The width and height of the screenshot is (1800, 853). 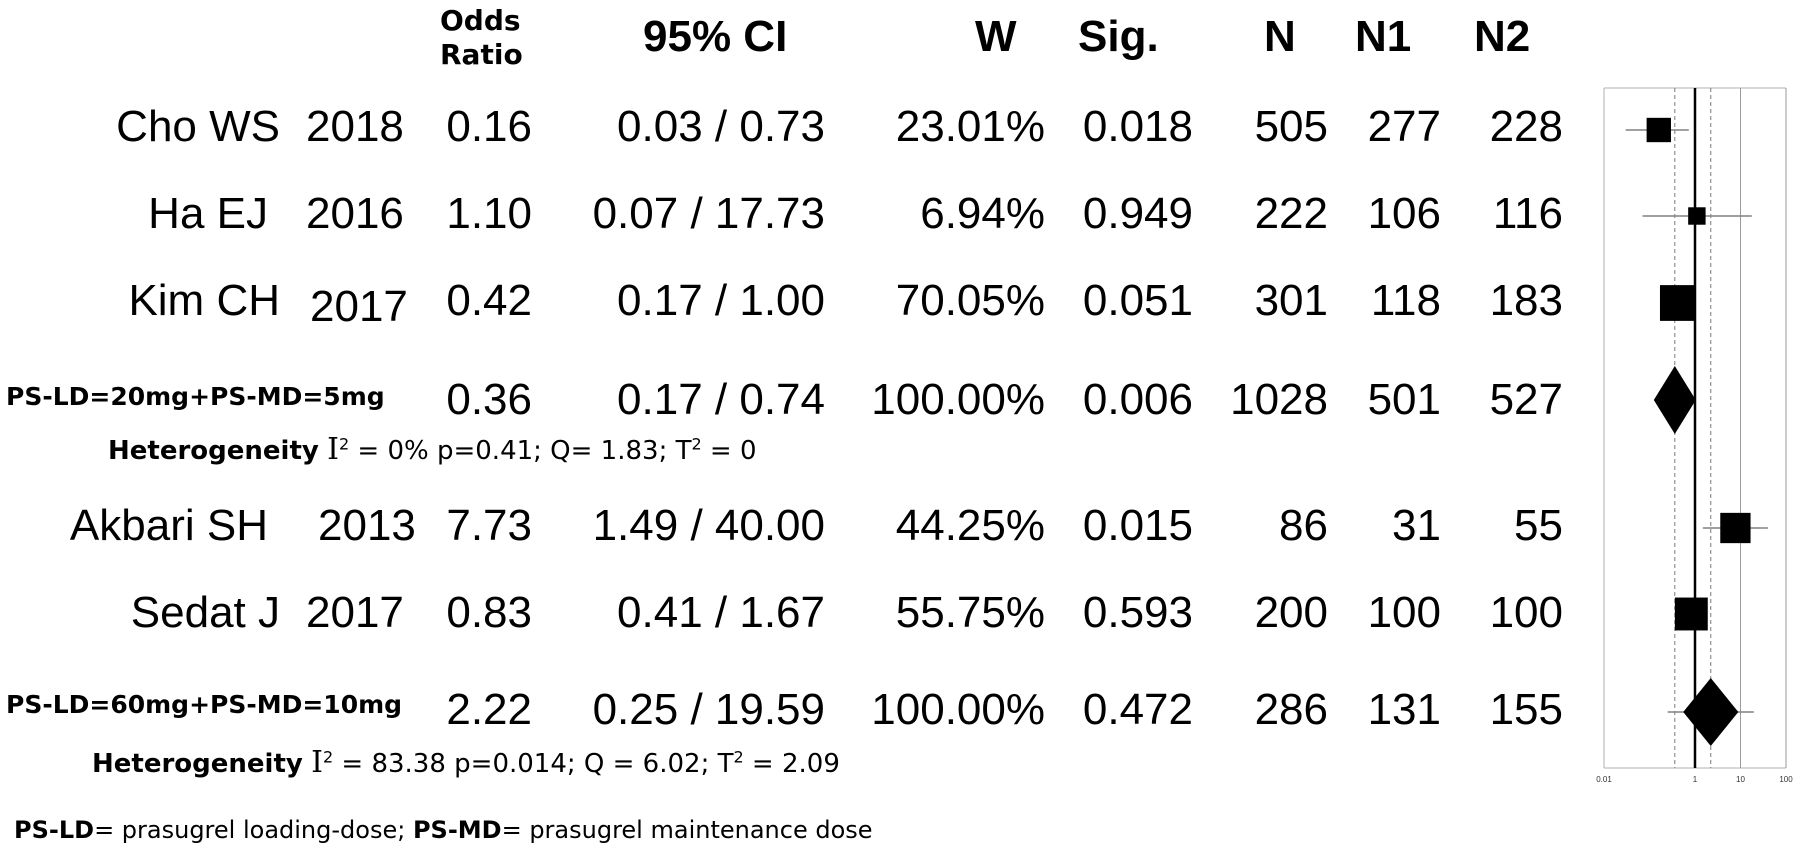 I want to click on n1-value: 277, so click(x=1404, y=126).